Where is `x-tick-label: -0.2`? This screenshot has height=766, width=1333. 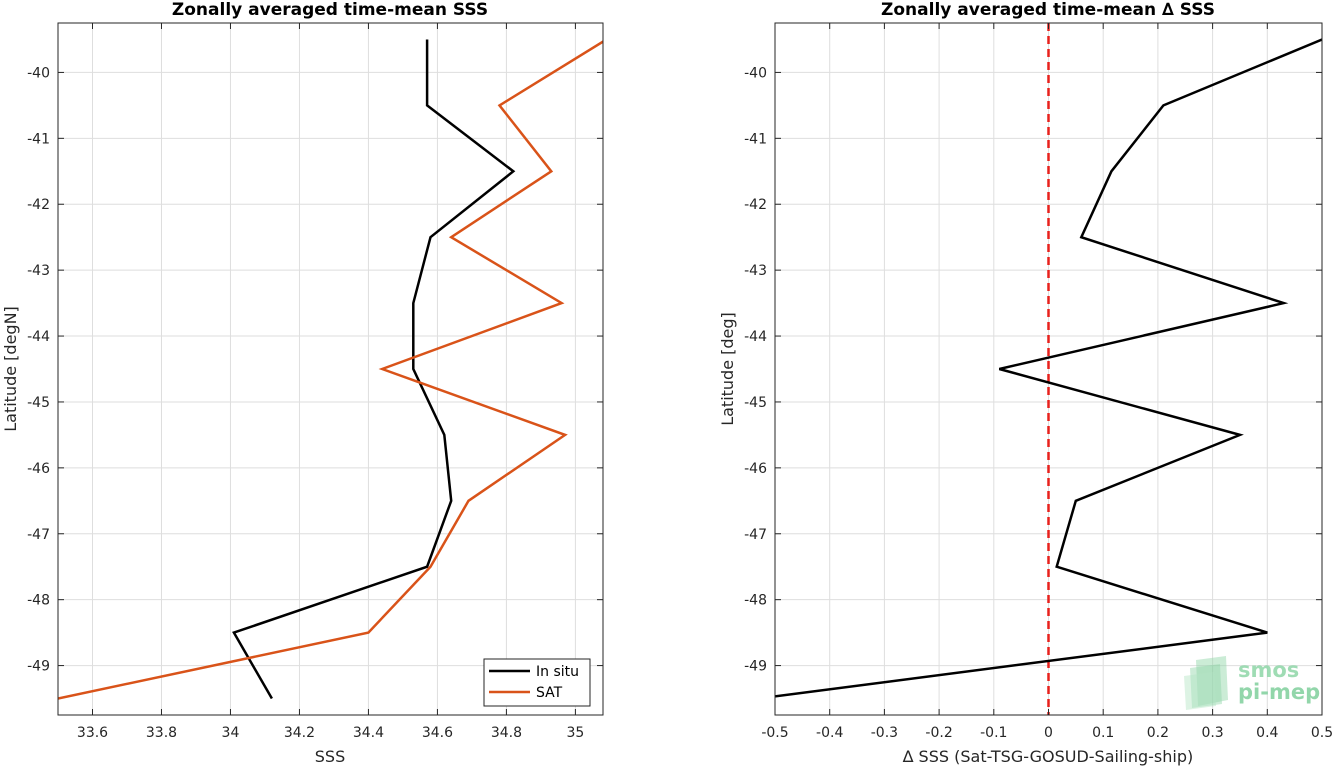 x-tick-label: -0.2 is located at coordinates (938, 733).